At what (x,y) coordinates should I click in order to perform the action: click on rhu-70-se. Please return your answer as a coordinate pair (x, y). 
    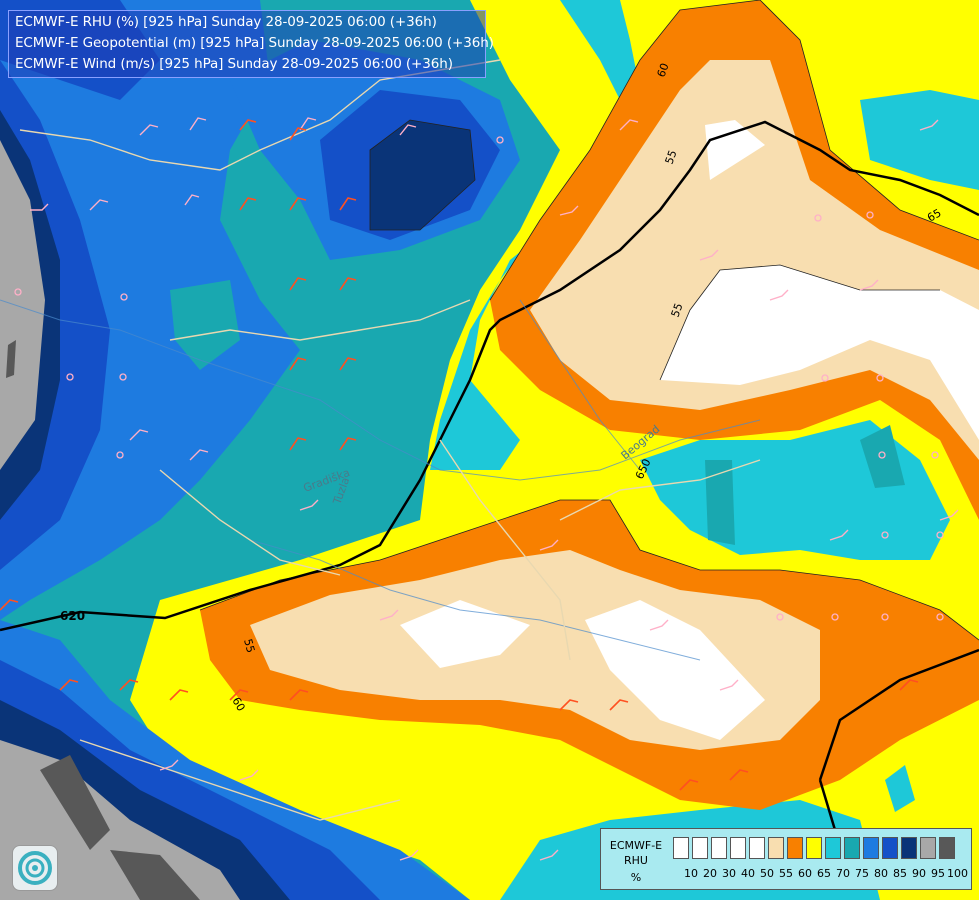
    Looking at the image, I should click on (900, 788).